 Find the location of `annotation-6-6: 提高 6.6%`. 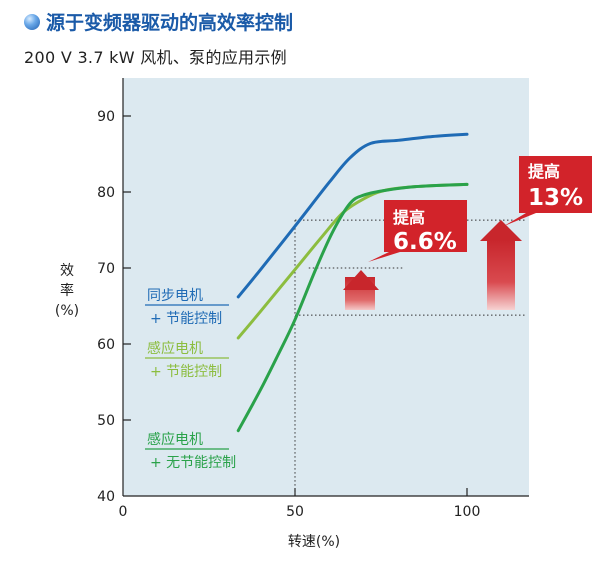

annotation-6-6: 提高 6.6% is located at coordinates (405, 255).